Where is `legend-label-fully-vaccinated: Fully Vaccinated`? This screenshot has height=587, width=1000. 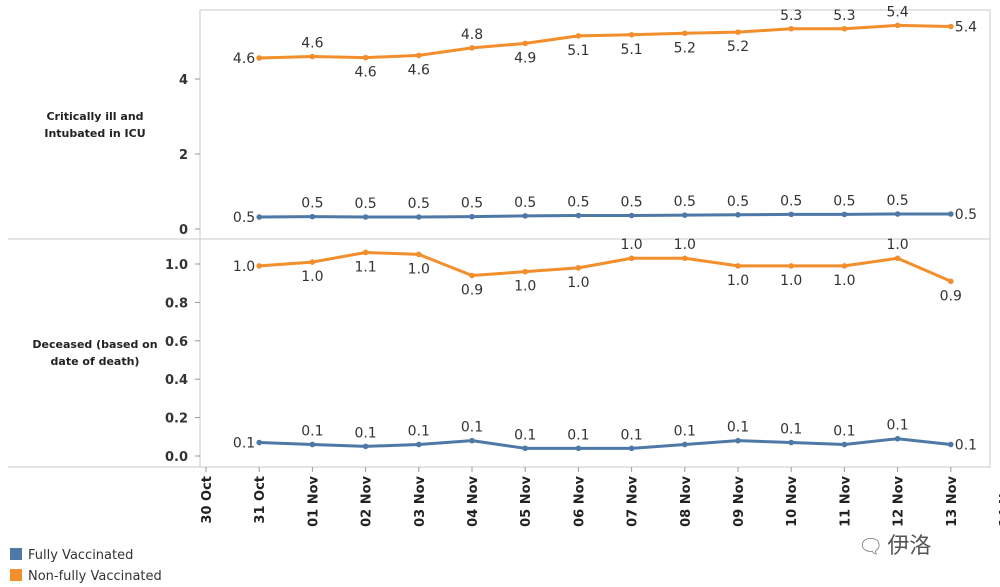
legend-label-fully-vaccinated: Fully Vaccinated is located at coordinates (81, 555).